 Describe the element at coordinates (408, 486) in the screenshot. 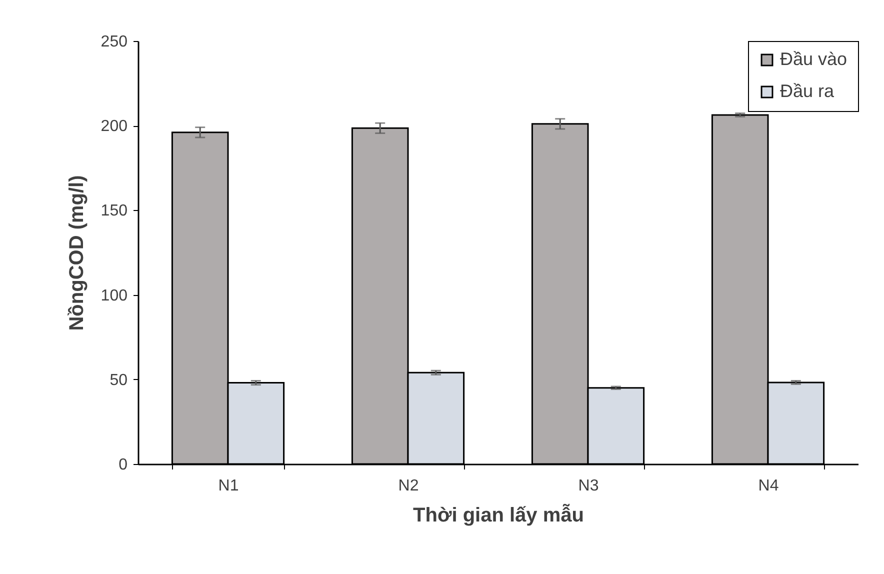

I see `x-tick-label: N2` at that location.